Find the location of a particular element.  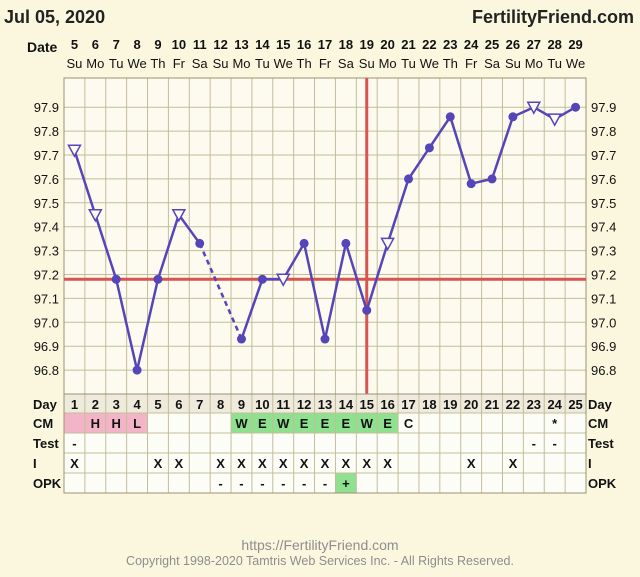

date-label: 19 is located at coordinates (367, 44).